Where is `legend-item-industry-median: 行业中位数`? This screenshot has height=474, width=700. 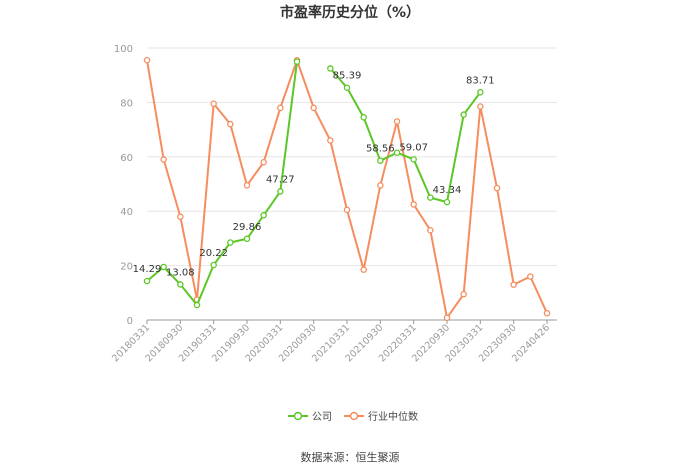
legend-item-industry-median: 行业中位数 is located at coordinates (381, 416).